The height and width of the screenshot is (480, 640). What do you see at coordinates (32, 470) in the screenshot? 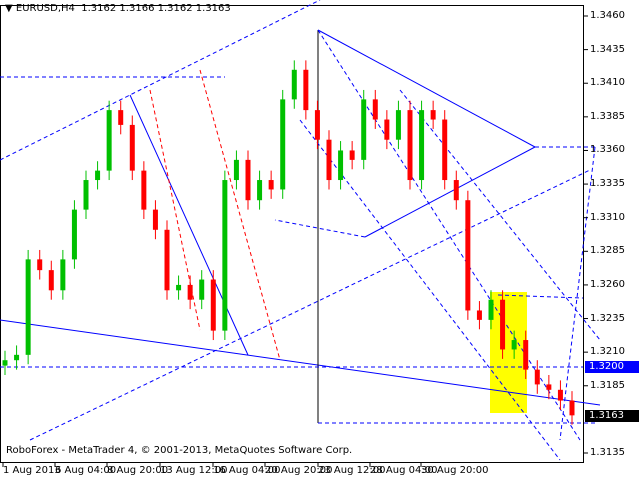
I see `x-tick-label: 1 Aug 2013` at bounding box center [32, 470].